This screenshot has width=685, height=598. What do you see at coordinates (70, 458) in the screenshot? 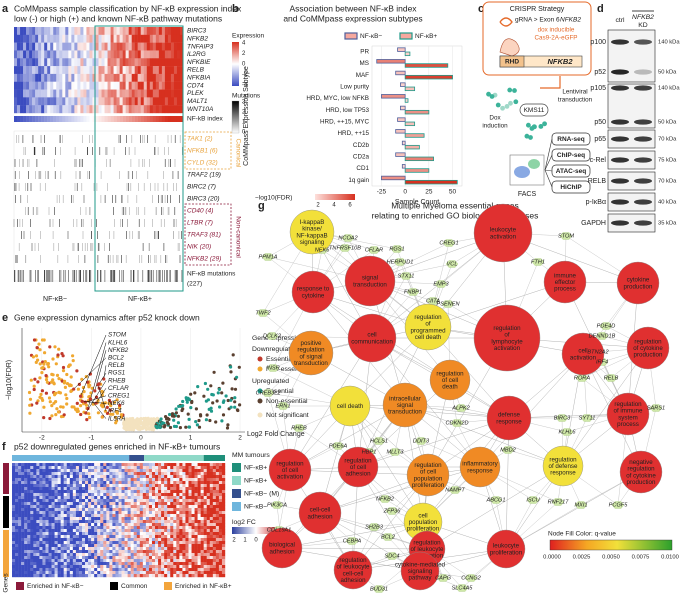
I see `tumour-bar` at bounding box center [70, 458].